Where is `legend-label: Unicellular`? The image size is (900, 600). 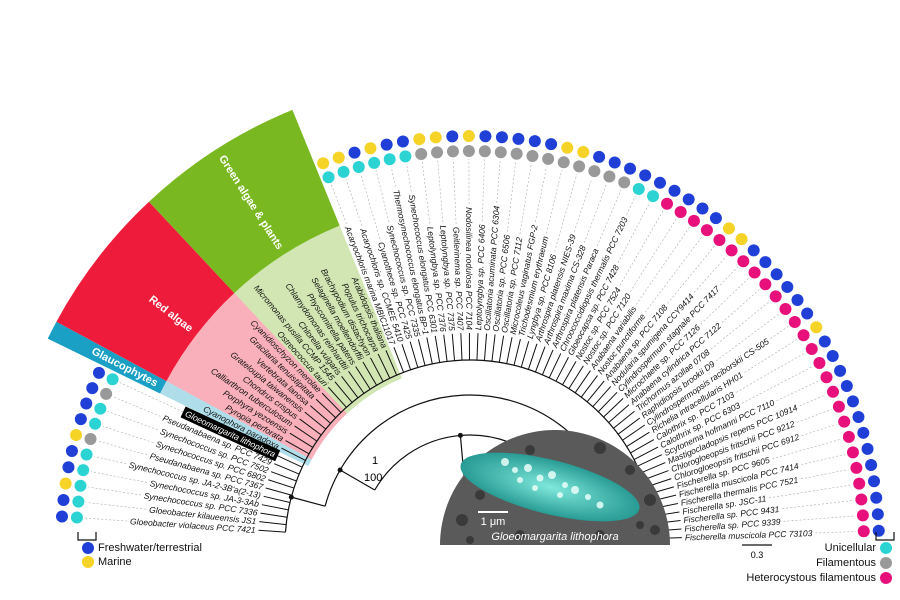
legend-label: Unicellular is located at coordinates (851, 548).